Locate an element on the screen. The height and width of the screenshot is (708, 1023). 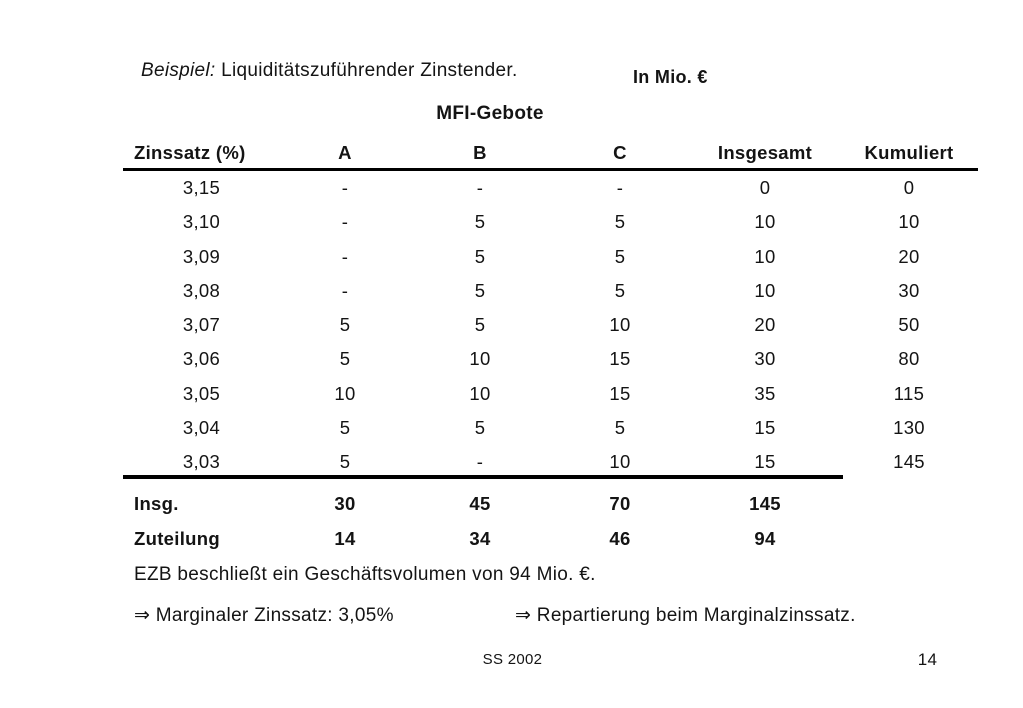
table-row: 3,09 - 5 5 10 20 is located at coordinates (550, 257).